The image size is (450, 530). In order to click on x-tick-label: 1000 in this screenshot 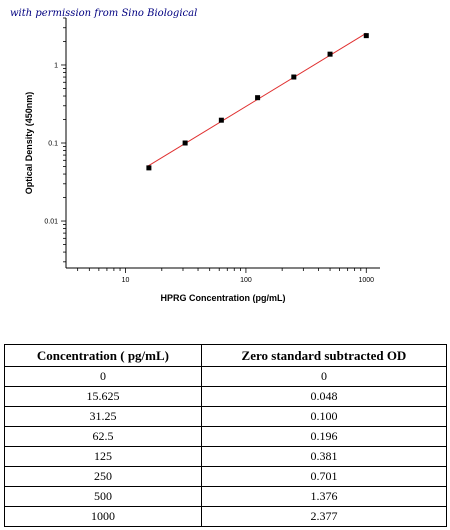, I will do `click(366, 280)`.